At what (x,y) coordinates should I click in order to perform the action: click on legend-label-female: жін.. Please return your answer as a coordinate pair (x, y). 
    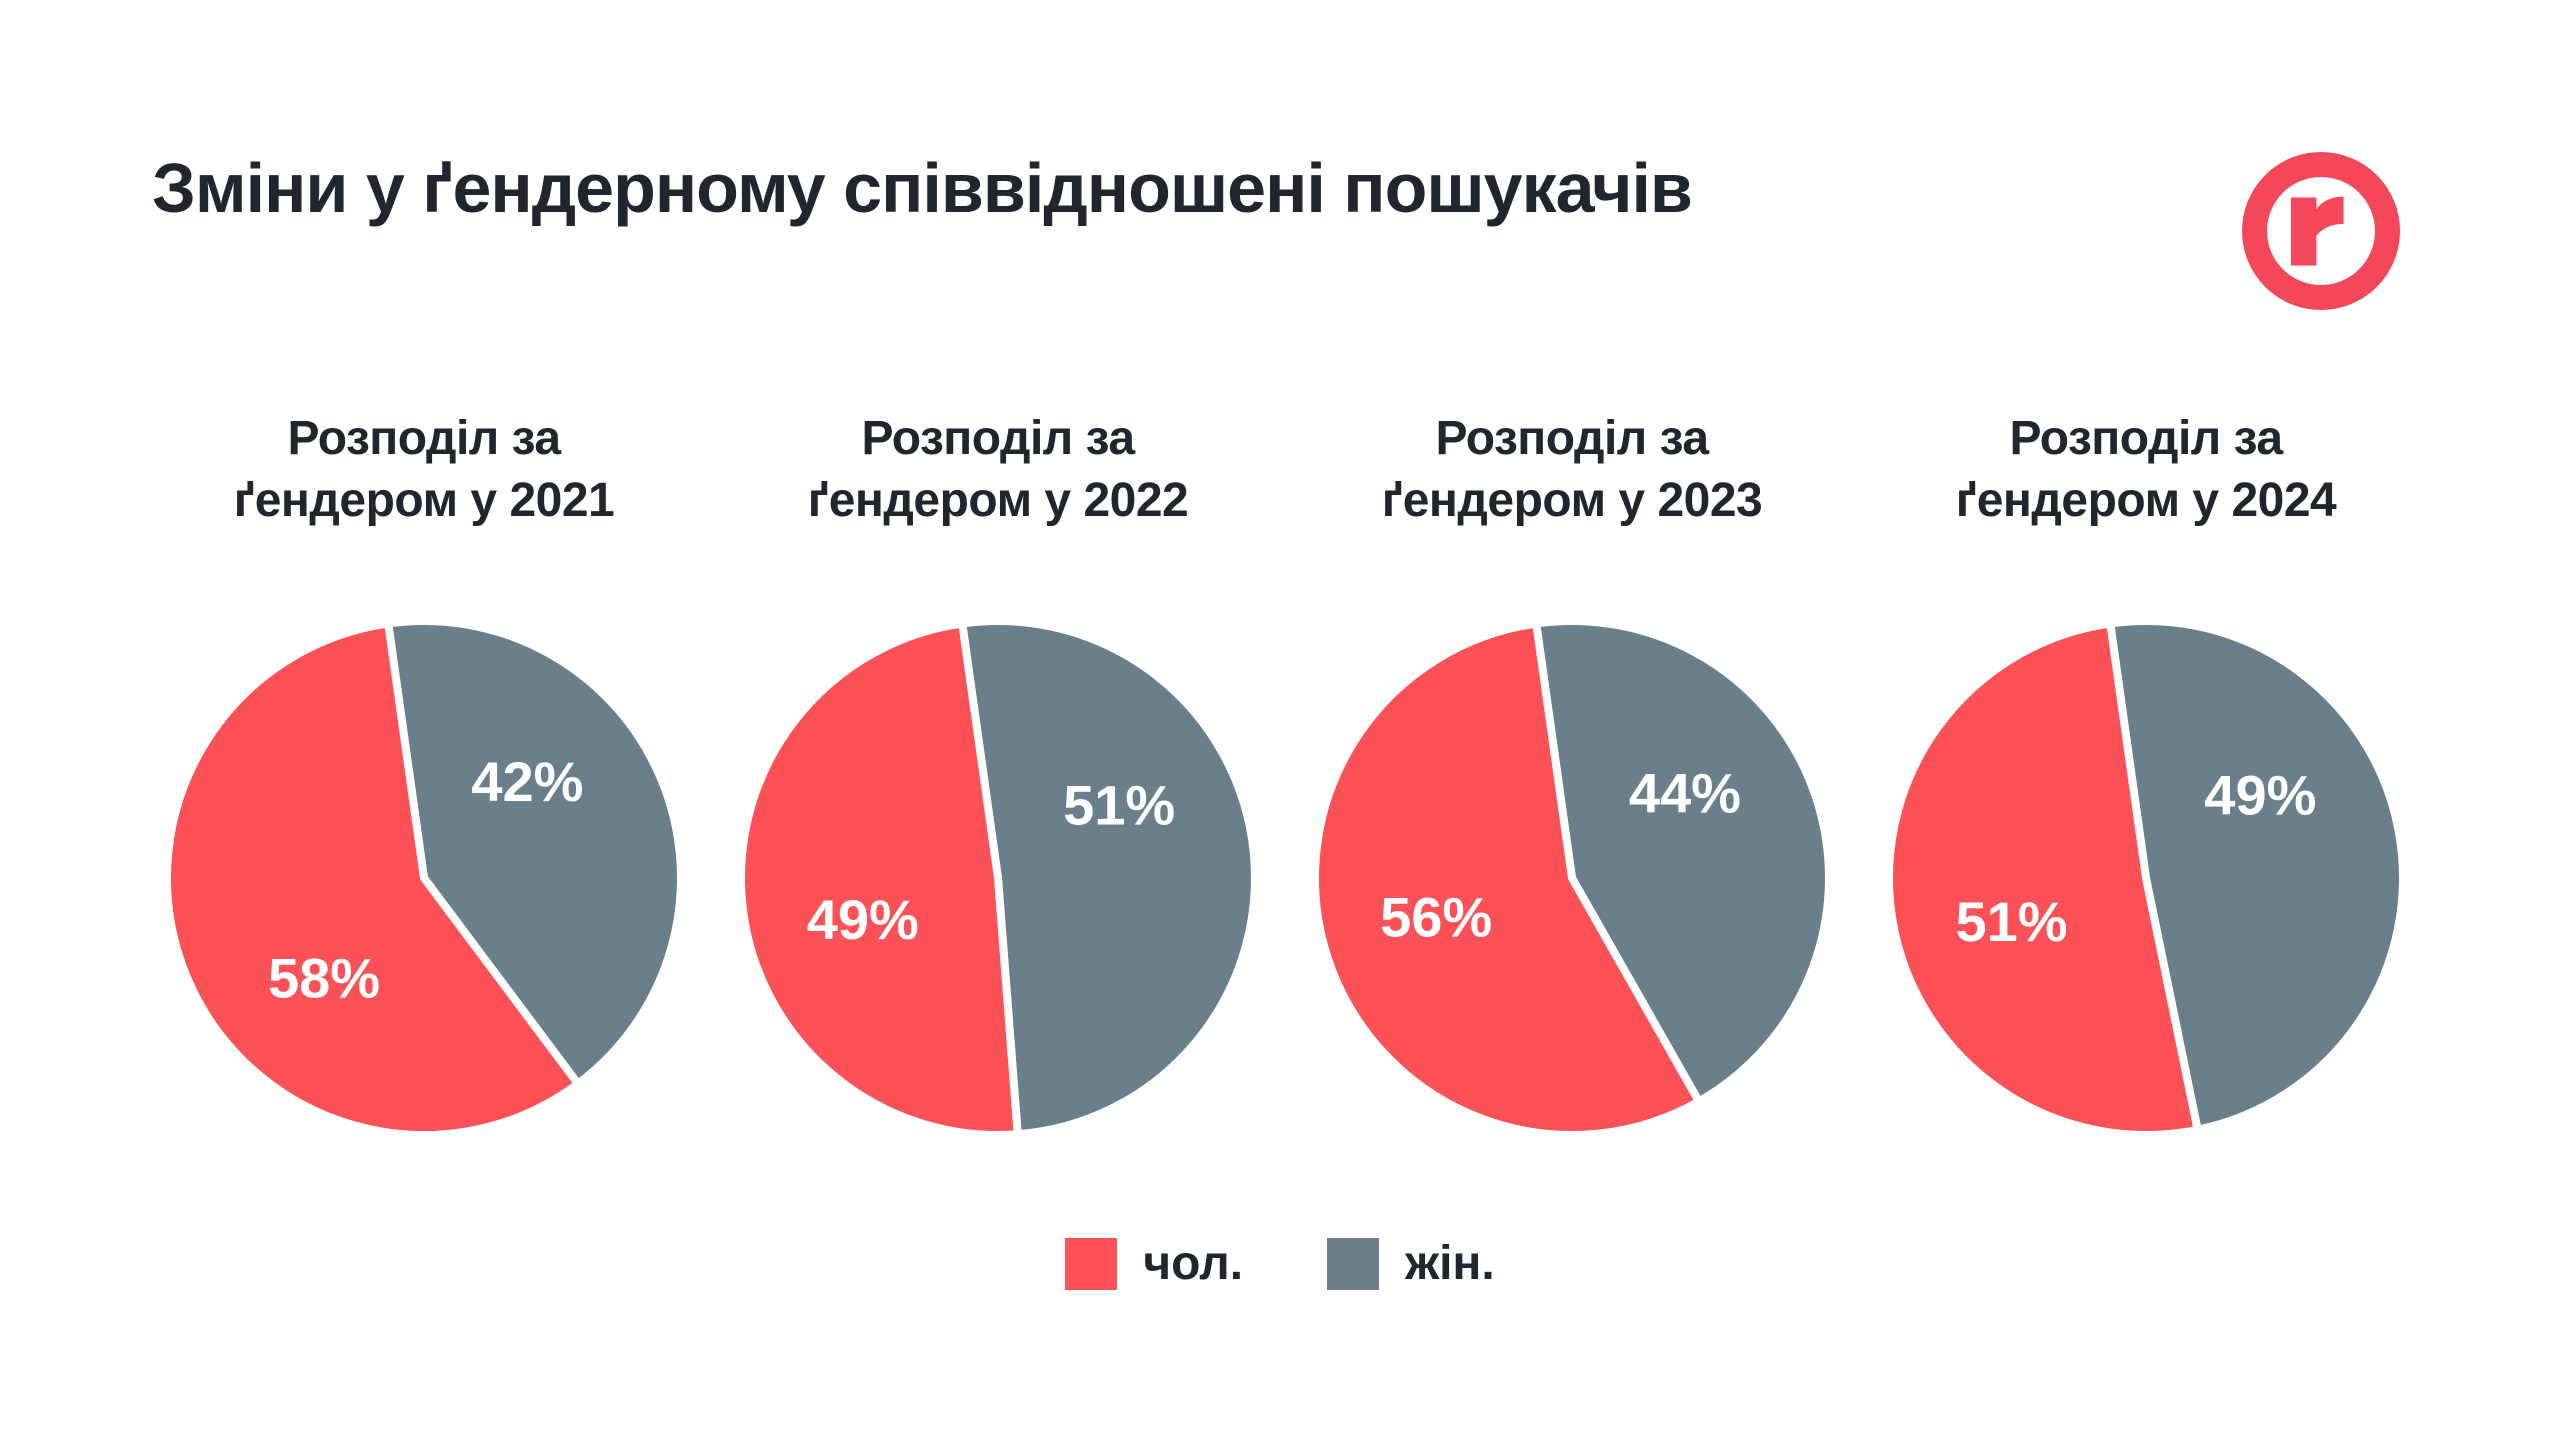
    Looking at the image, I should click on (1450, 1263).